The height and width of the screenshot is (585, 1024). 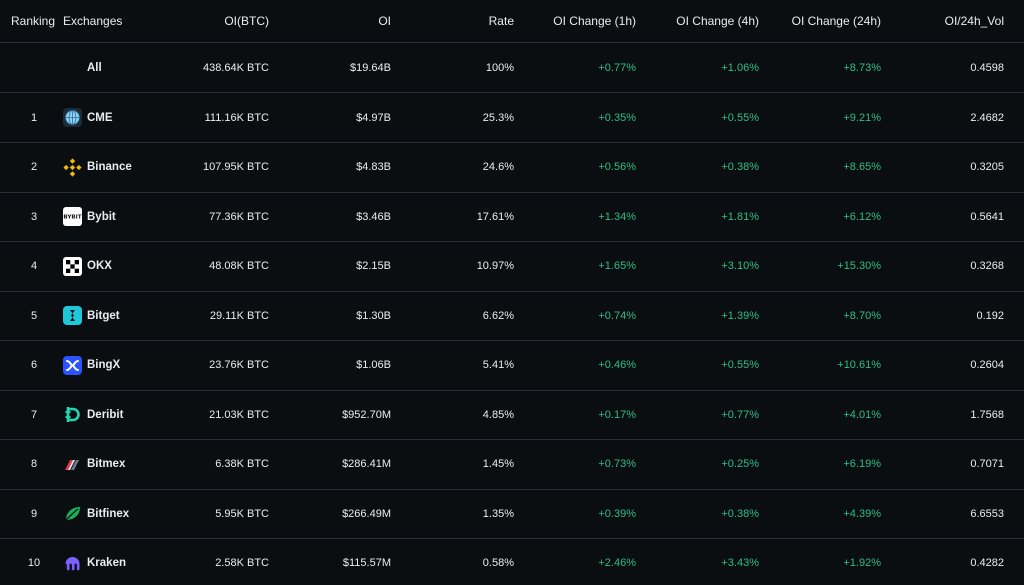 I want to click on oi-value: $286.41M, so click(x=366, y=464).